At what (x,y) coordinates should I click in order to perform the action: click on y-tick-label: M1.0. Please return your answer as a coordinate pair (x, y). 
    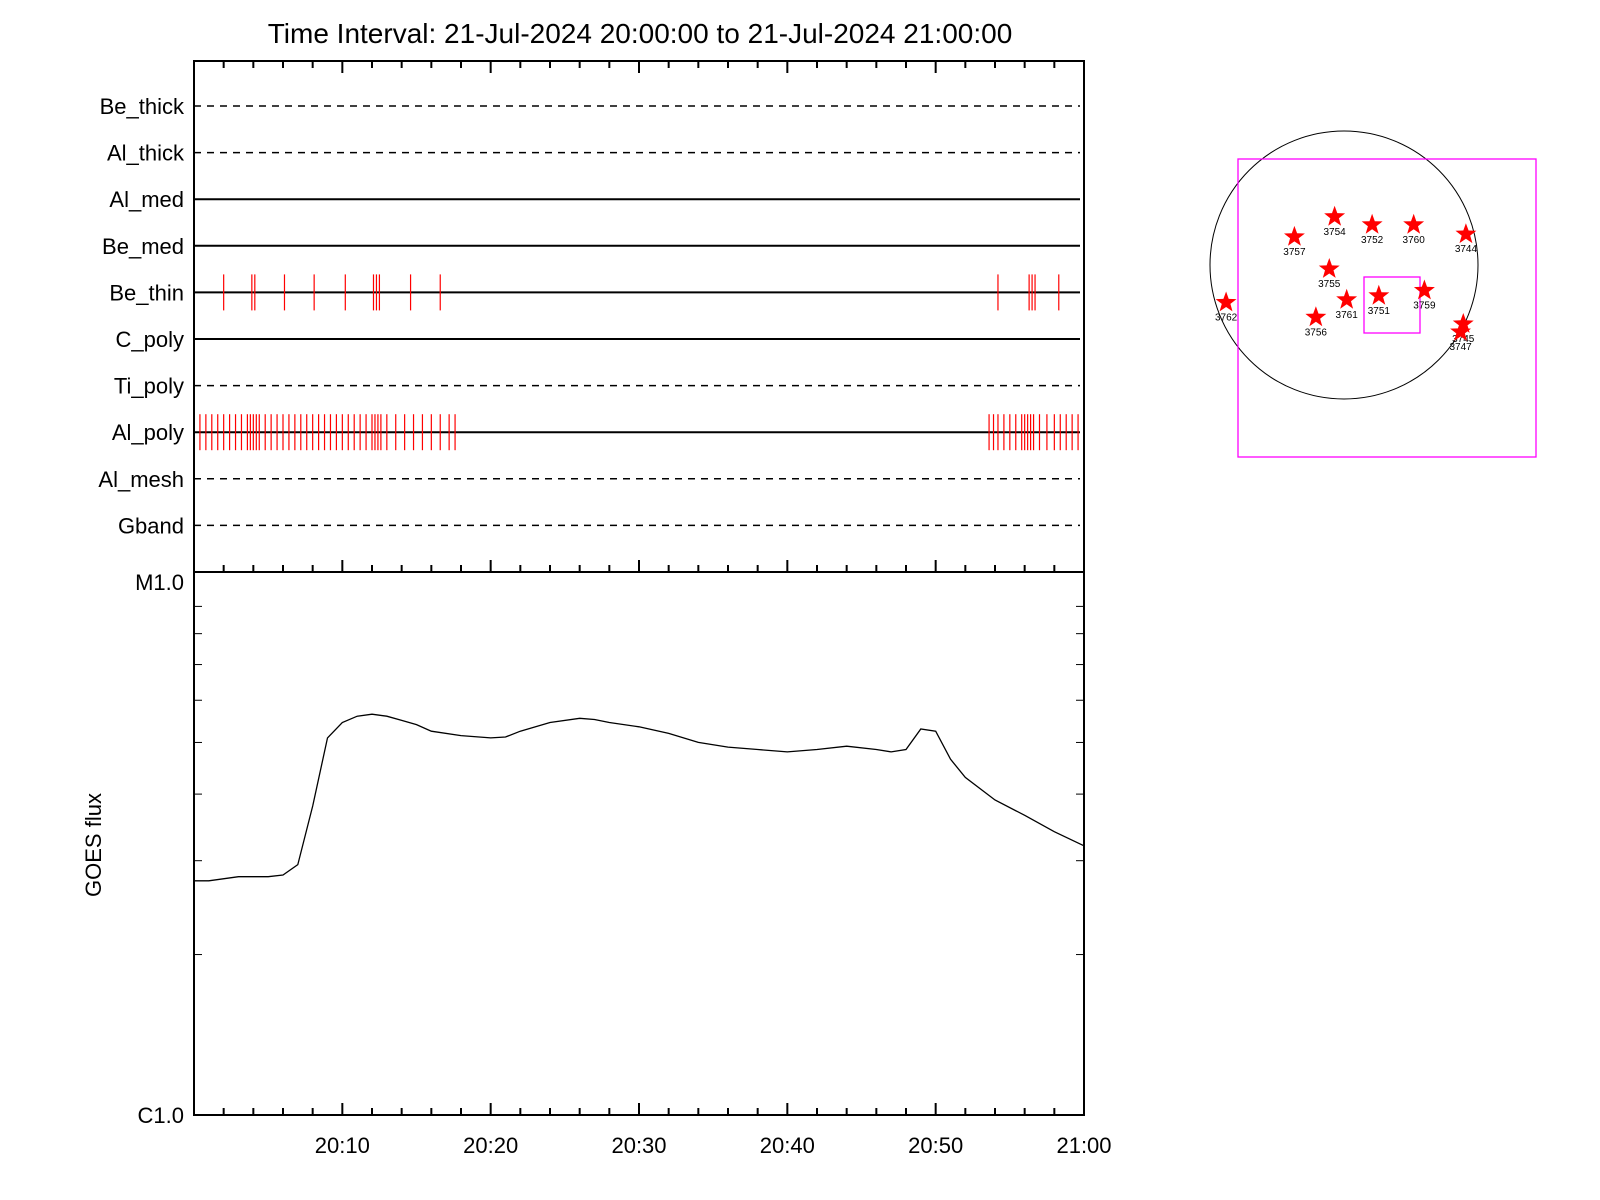
    Looking at the image, I should click on (159, 582).